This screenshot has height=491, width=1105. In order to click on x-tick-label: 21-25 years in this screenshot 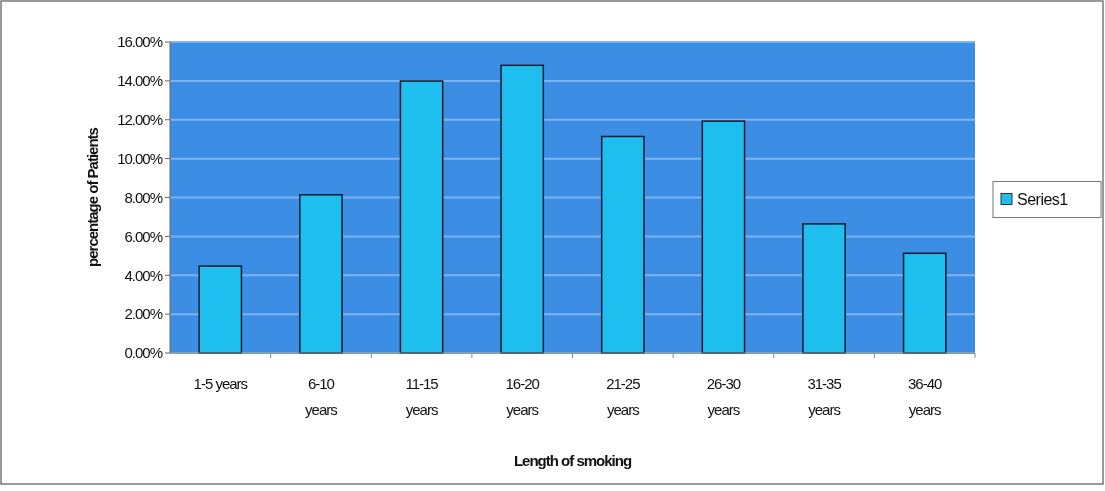, I will do `click(623, 396)`.